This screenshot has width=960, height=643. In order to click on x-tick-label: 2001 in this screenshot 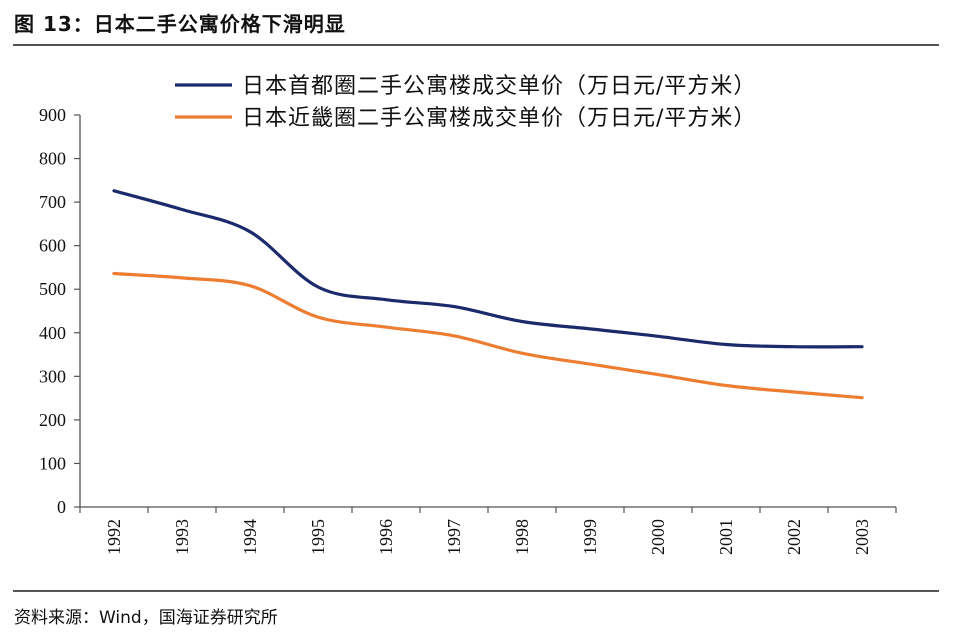, I will do `click(726, 537)`.